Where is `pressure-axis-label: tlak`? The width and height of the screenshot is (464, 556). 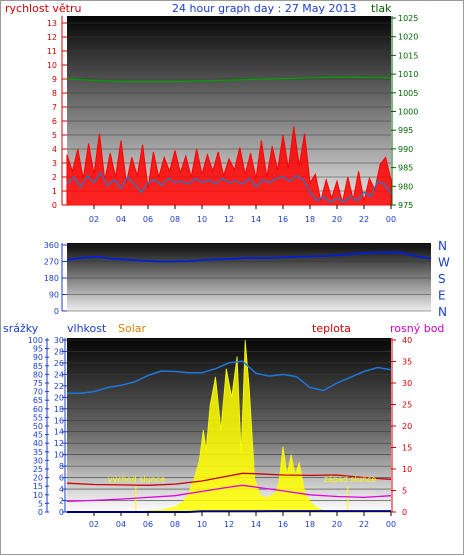
pressure-axis-label: tlak is located at coordinates (381, 8).